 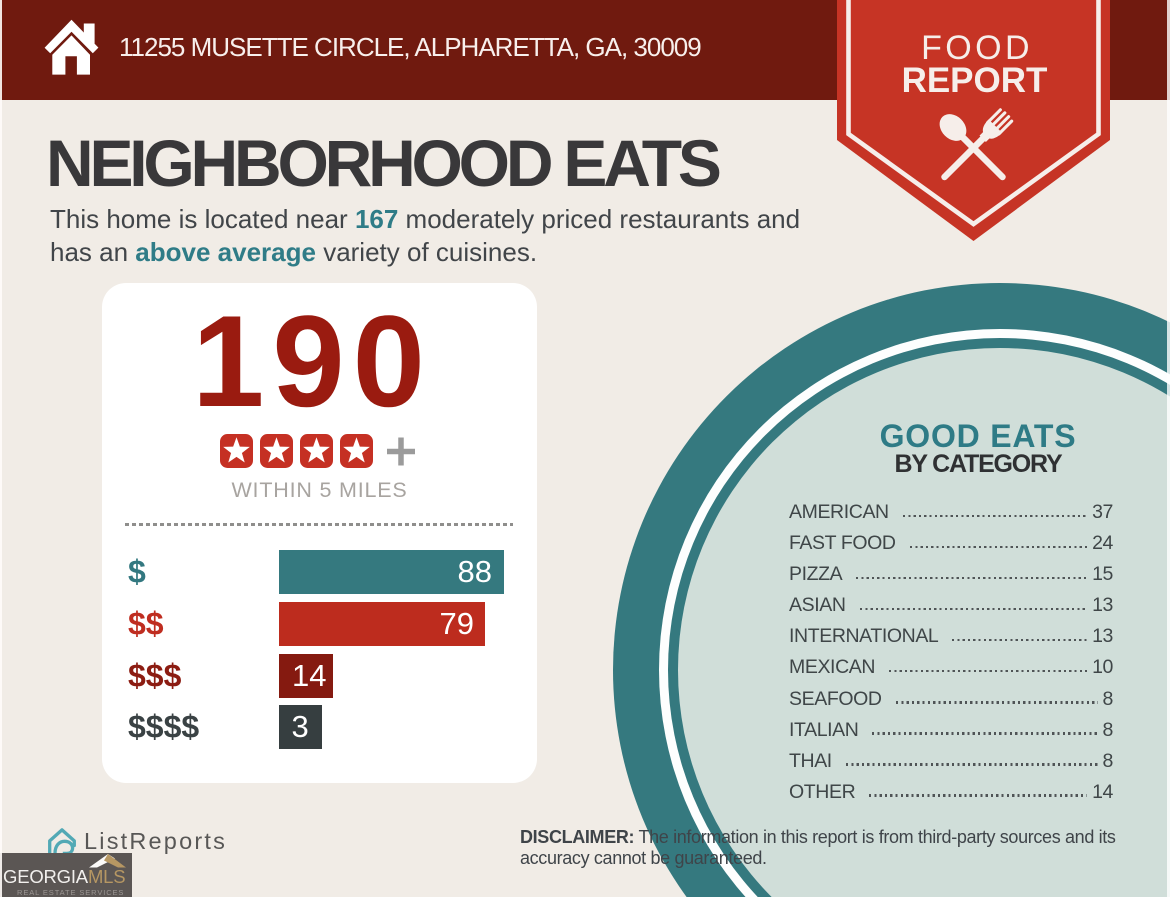 What do you see at coordinates (975, 80) in the screenshot?
I see `svg-text: REPORT` at bounding box center [975, 80].